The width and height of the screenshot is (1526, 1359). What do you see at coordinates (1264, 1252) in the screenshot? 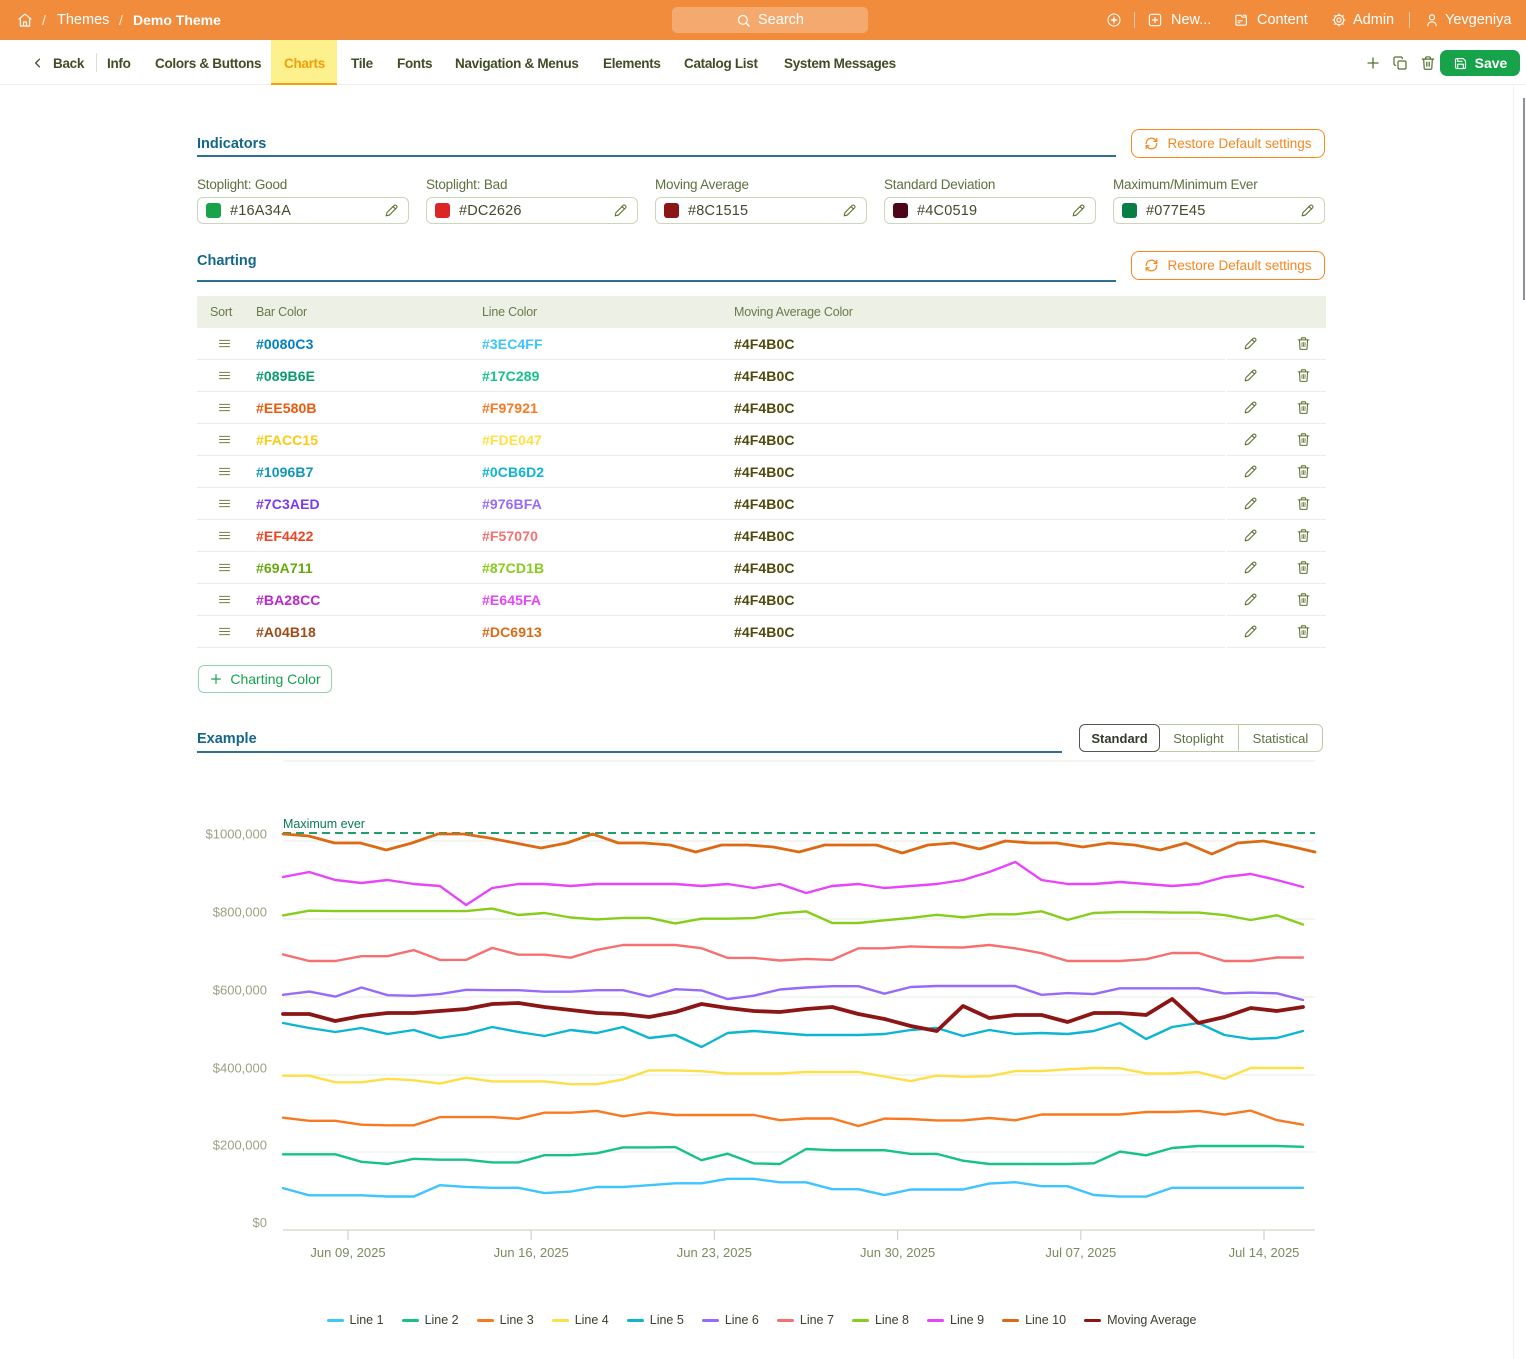
I see `svg-text: Jul 14, 2025` at bounding box center [1264, 1252].